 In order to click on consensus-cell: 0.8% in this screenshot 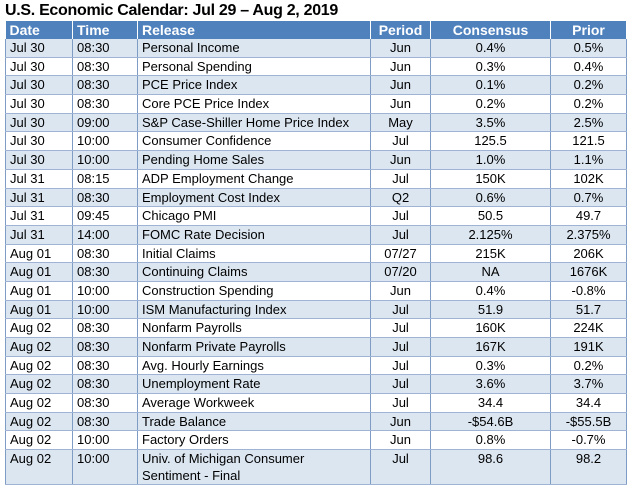, I will do `click(490, 440)`.